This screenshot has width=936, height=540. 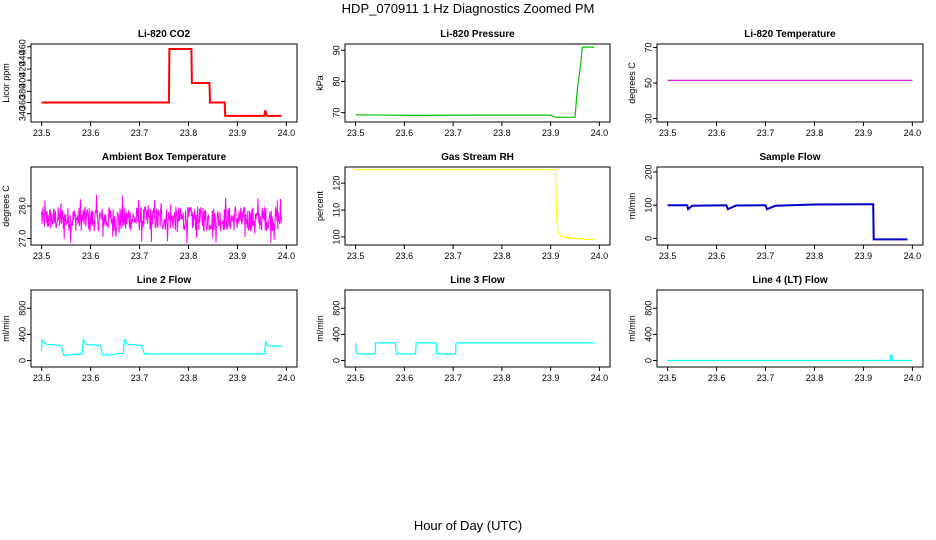 I want to click on chart-title: Line 2 Flow, so click(x=164, y=280).